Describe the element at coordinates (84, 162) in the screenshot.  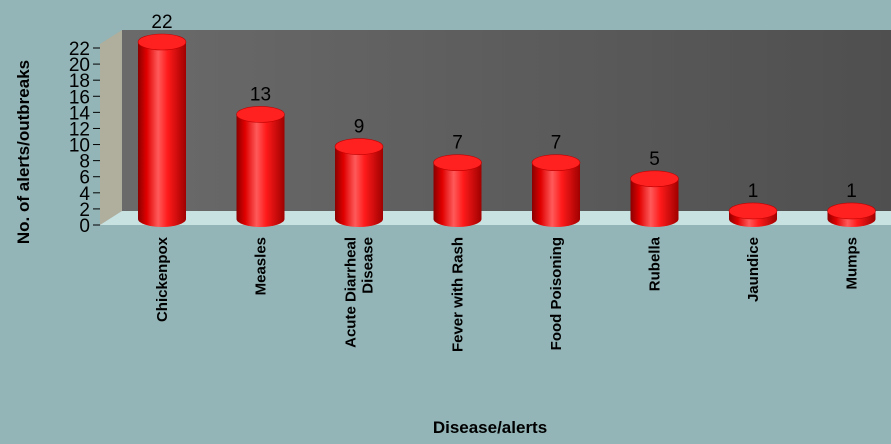
I see `y-tick-label: 8` at that location.